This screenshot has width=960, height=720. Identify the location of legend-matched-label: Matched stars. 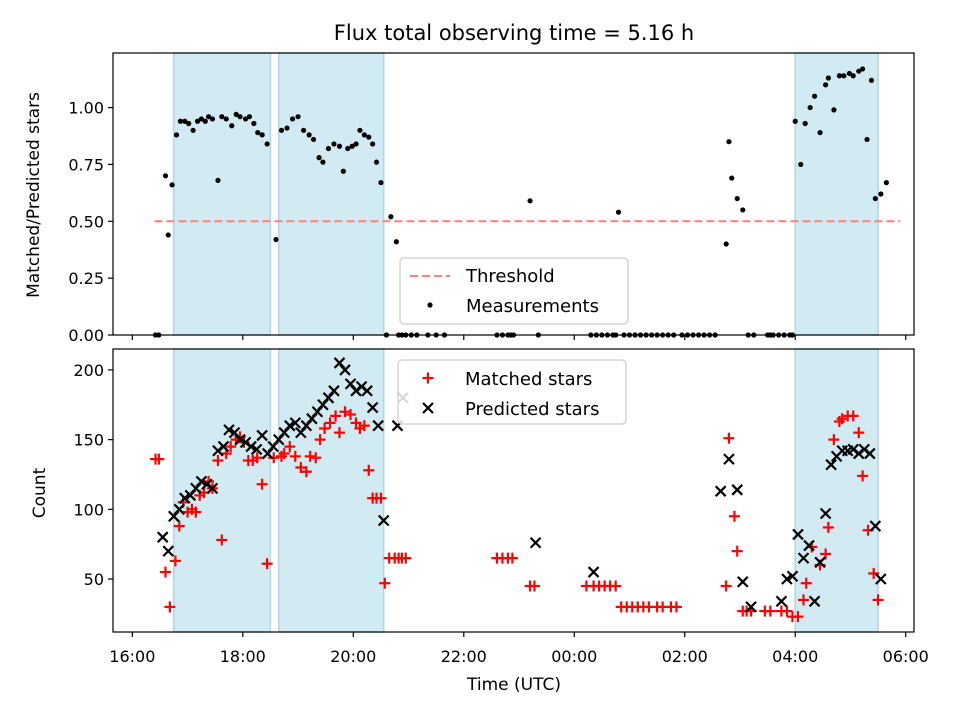
(528, 379).